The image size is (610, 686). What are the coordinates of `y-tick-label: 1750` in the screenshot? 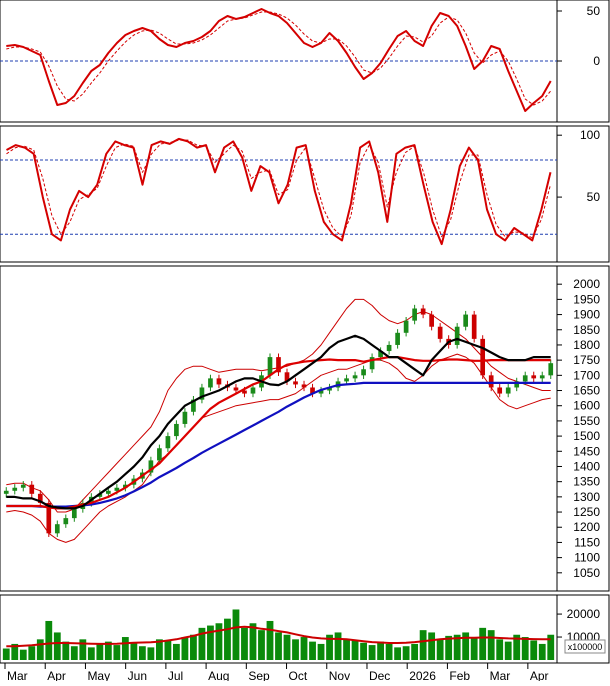 It's located at (586, 360).